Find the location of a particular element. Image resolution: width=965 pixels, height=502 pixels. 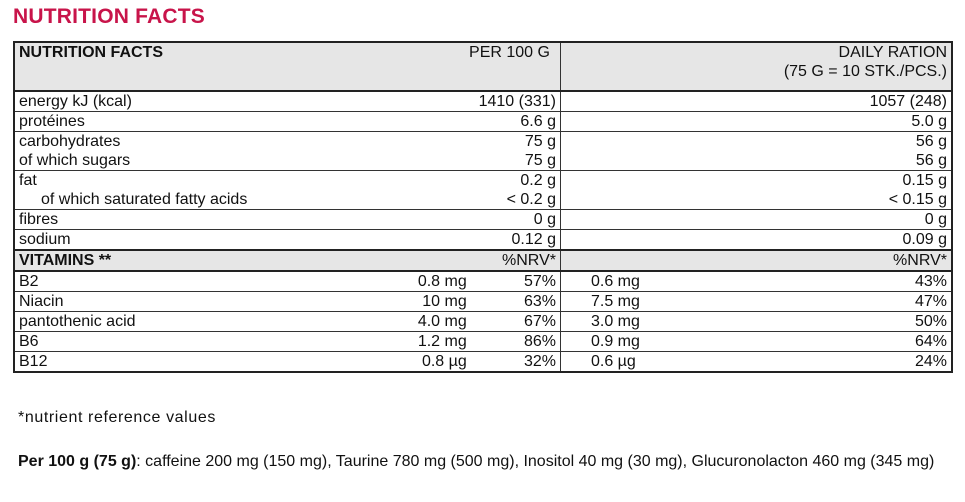

vitamin-amount-per100: 0.8 mg is located at coordinates (442, 281).